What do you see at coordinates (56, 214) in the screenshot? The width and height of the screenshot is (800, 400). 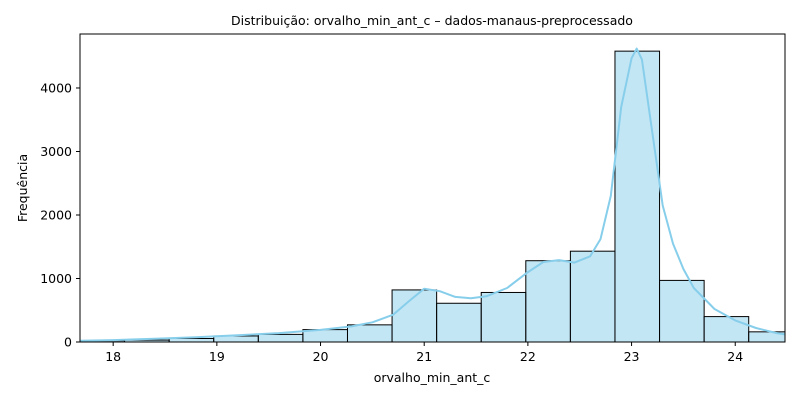 I see `y-tick-label: 2000` at bounding box center [56, 214].